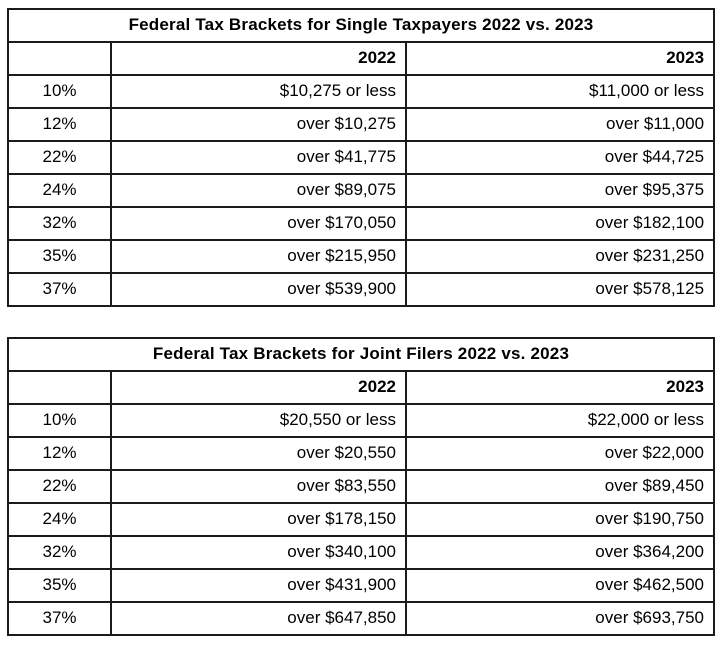  I want to click on amount-2022-cell: over $178,150, so click(258, 519).